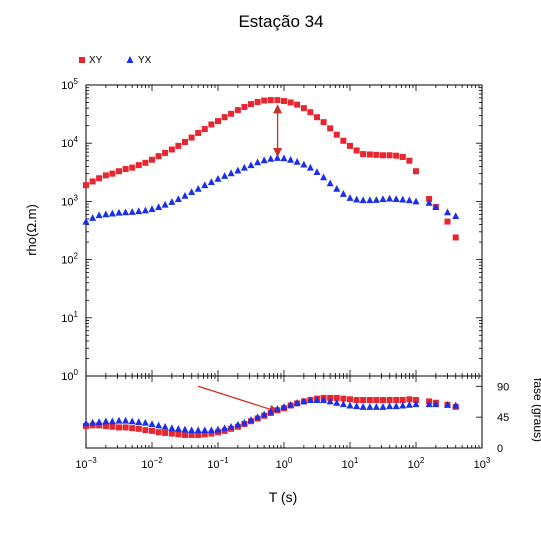 The height and width of the screenshot is (544, 541). What do you see at coordinates (82, 60) in the screenshot?
I see `legend-xy-marker` at bounding box center [82, 60].